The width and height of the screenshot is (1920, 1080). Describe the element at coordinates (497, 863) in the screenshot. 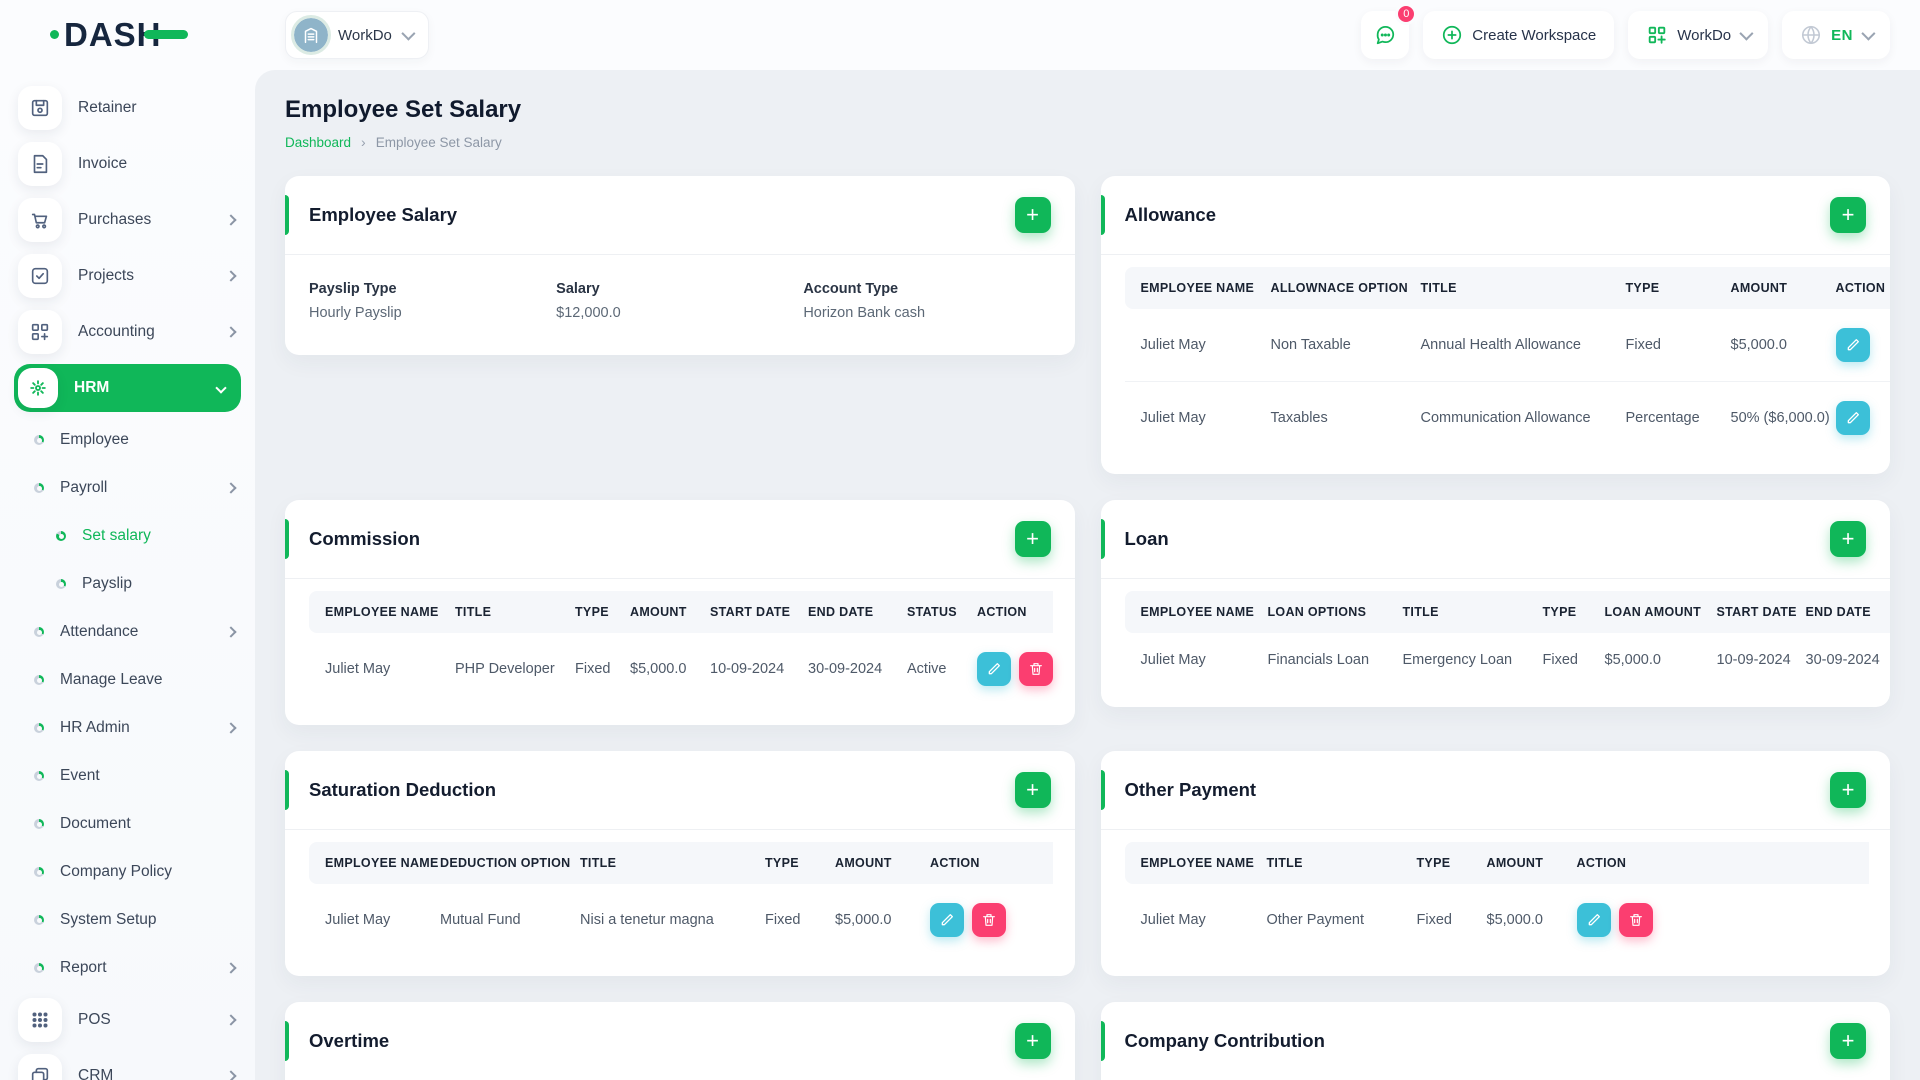

I see `column-header: DEDUCTION OPTION` at that location.